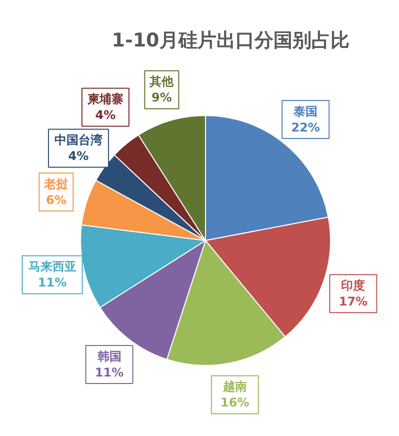 The height and width of the screenshot is (436, 399). What do you see at coordinates (56, 183) in the screenshot?
I see `slice-label: 老挝` at bounding box center [56, 183].